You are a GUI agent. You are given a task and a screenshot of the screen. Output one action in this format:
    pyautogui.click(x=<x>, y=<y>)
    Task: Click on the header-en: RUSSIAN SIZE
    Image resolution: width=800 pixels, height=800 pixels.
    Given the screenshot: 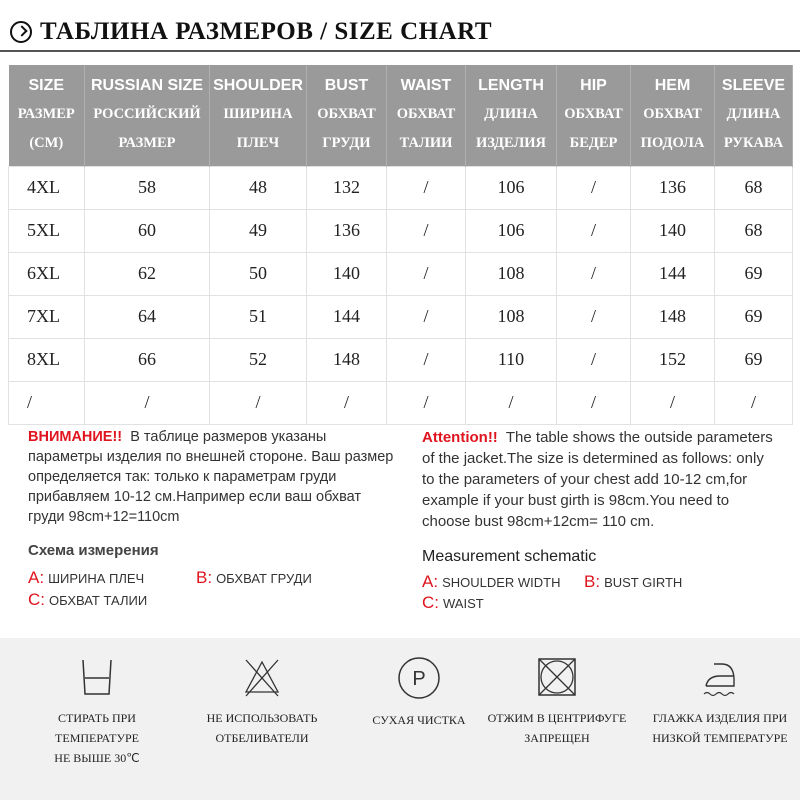 What is the action you would take?
    pyautogui.click(x=146, y=86)
    